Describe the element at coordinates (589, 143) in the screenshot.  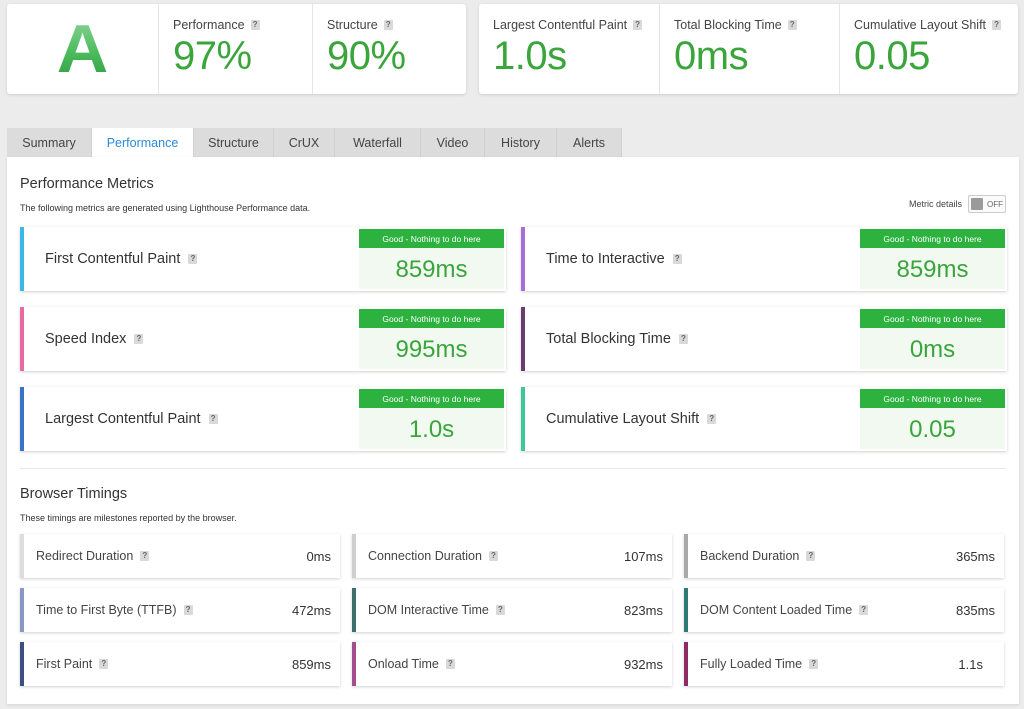
I see `tab-alerts: Alerts` at that location.